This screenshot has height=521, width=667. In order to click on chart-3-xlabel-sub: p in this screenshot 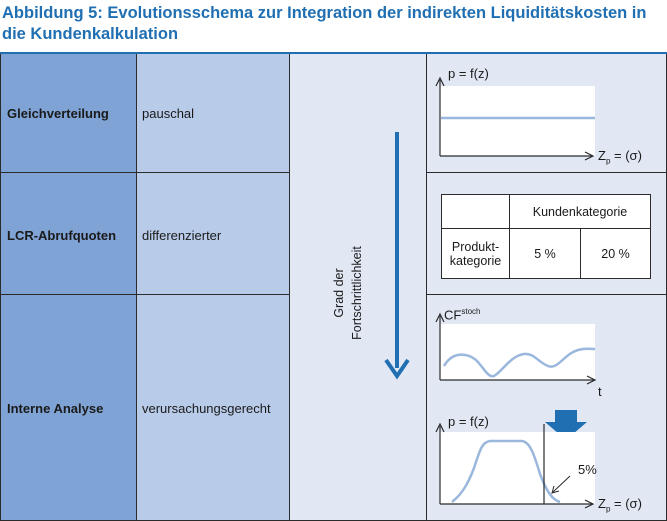, I will do `click(608, 509)`.